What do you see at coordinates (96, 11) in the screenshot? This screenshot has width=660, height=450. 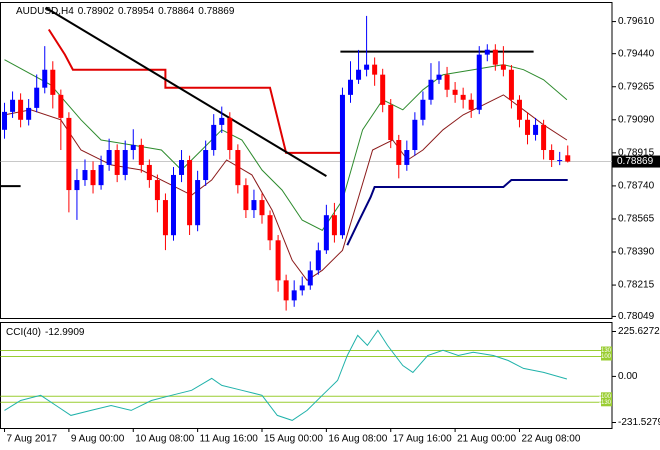 I see `last-open: 0.78902` at bounding box center [96, 11].